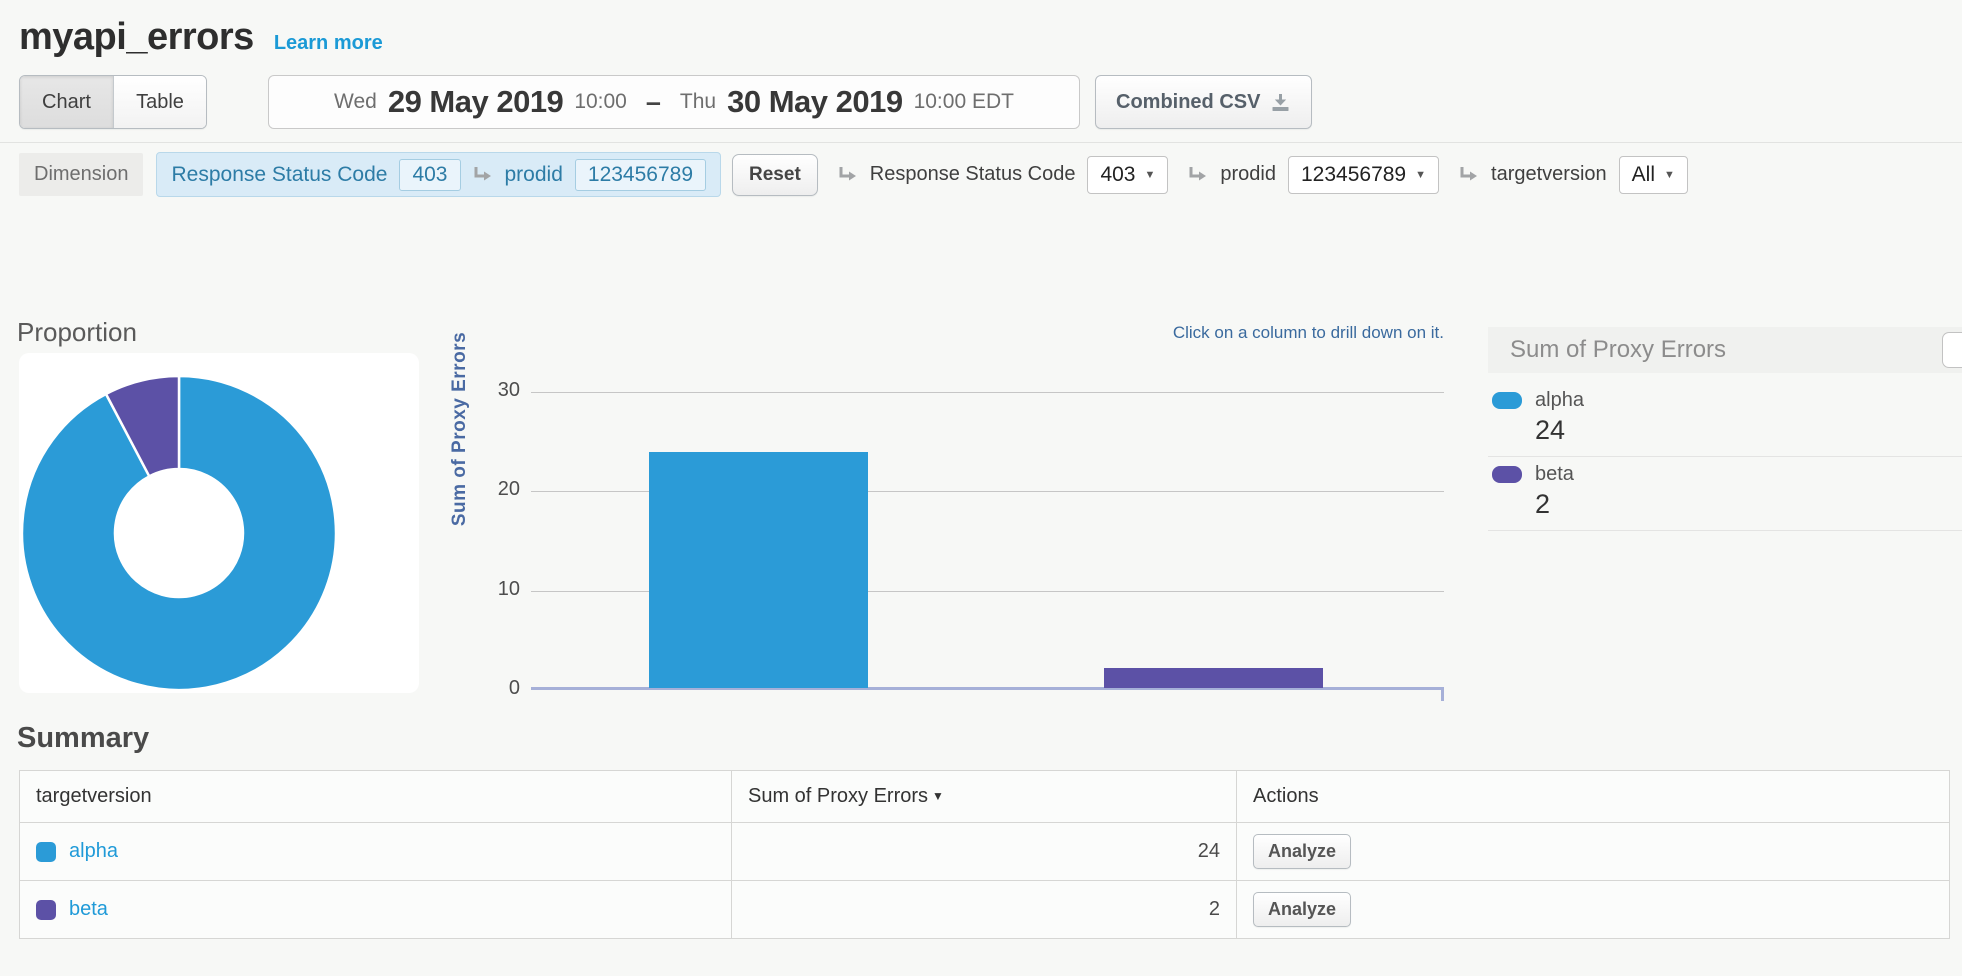  What do you see at coordinates (987, 546) in the screenshot?
I see `bar-chart-plot-area` at bounding box center [987, 546].